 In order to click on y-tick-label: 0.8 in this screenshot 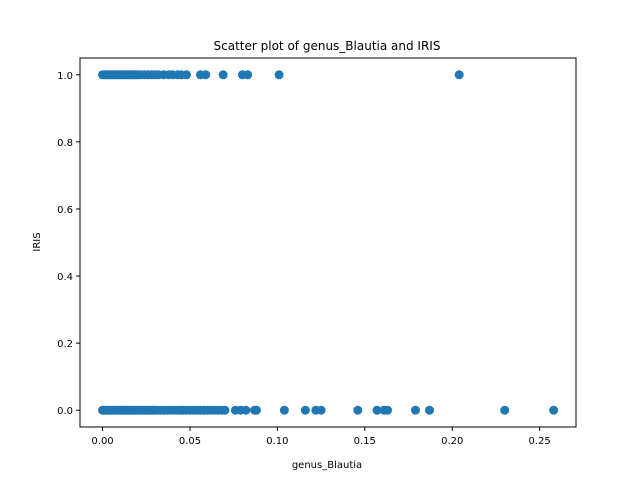, I will do `click(65, 143)`.